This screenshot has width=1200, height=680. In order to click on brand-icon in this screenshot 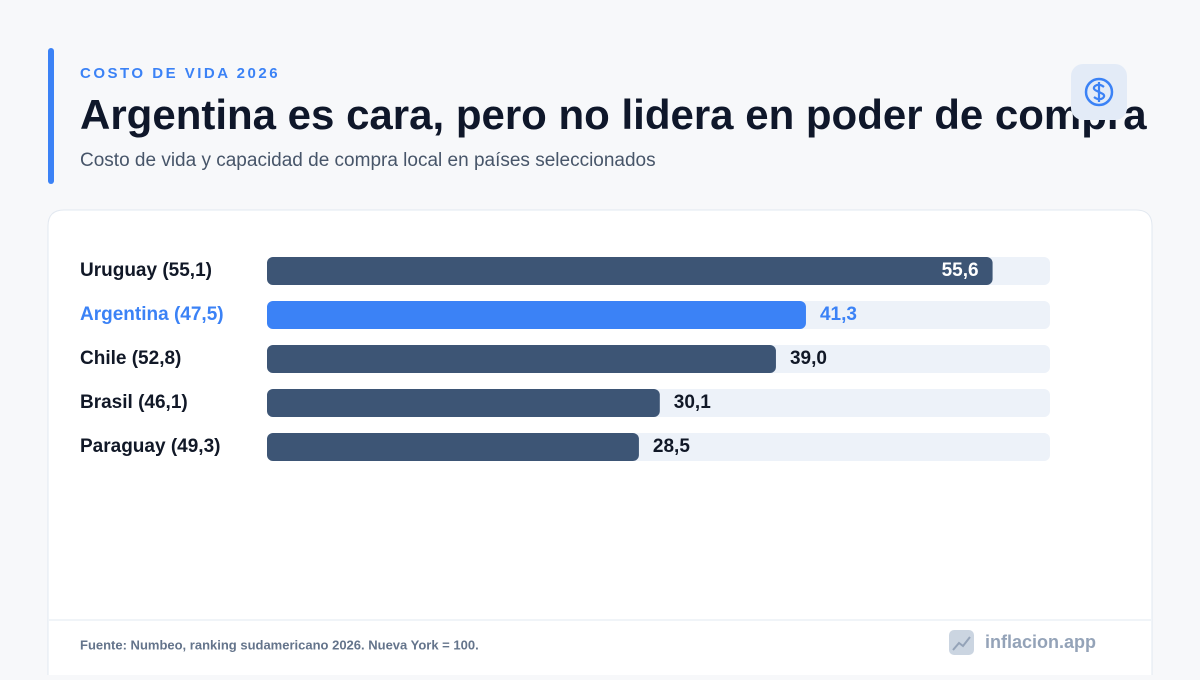, I will do `click(961, 642)`.